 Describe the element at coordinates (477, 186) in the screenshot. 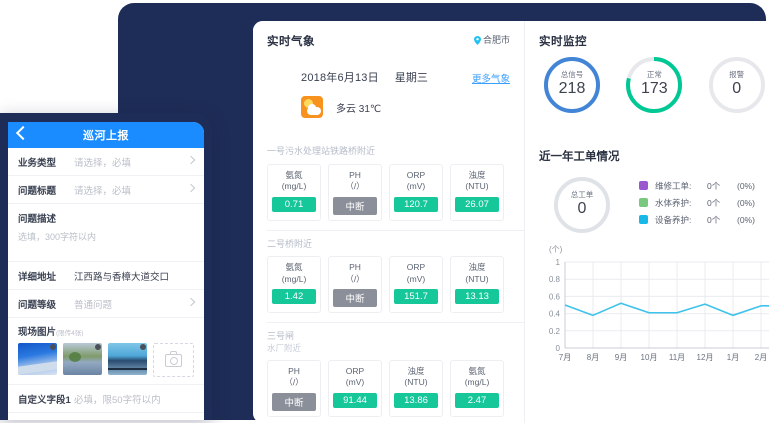

I see `wq-unit: (NTU)` at that location.